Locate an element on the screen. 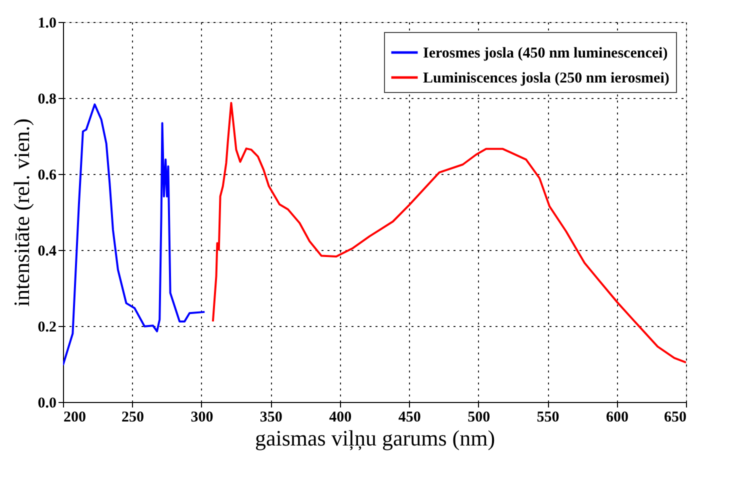 The width and height of the screenshot is (743, 479). y-axis-title: intensitāte (rel. vien.) is located at coordinates (21, 212).